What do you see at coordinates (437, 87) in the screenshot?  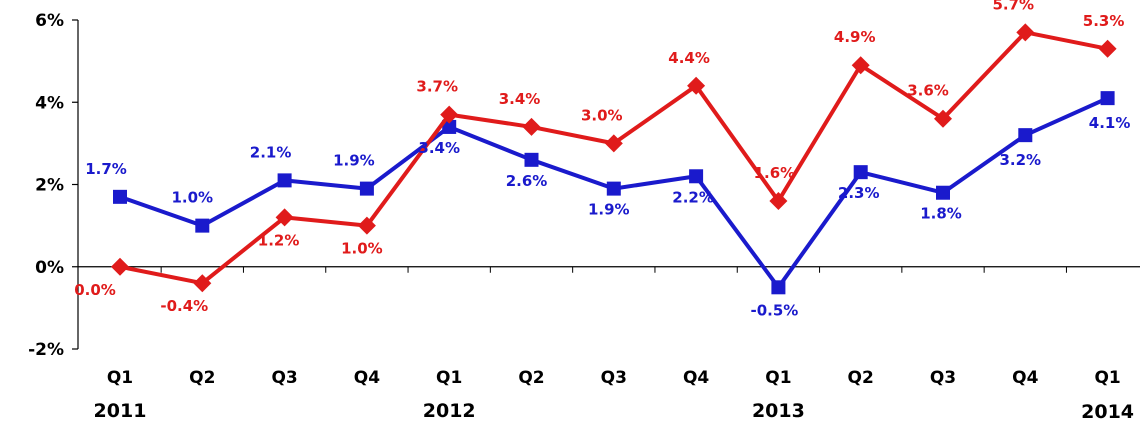 I see `data-label: 3.7%` at bounding box center [437, 87].